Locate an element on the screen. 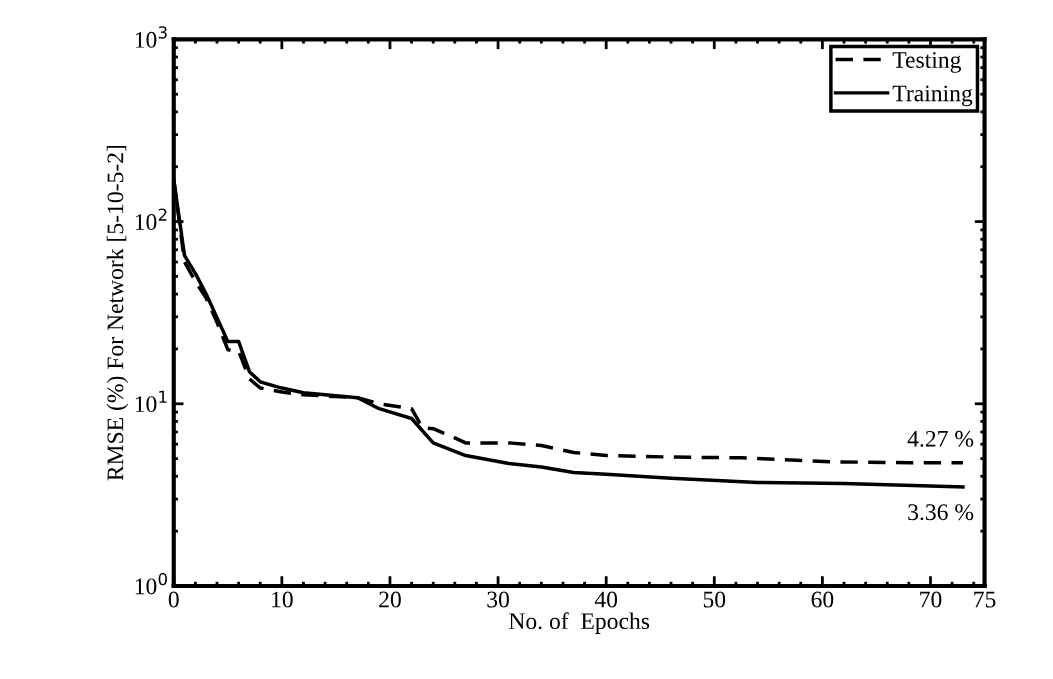  y-tick-label: 10$^{0}$ is located at coordinates (151, 583).